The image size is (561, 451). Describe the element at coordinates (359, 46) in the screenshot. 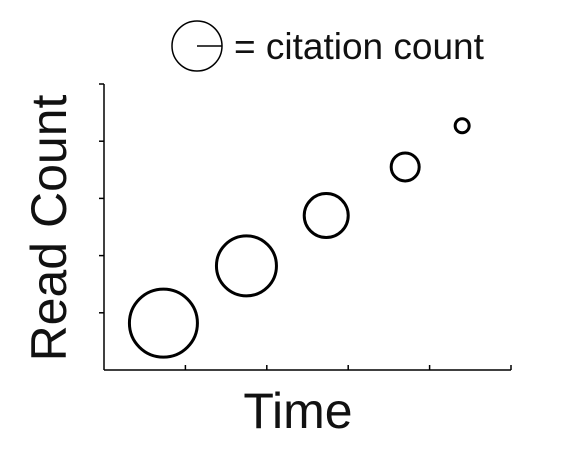

I see `legend-label: = citation count` at that location.